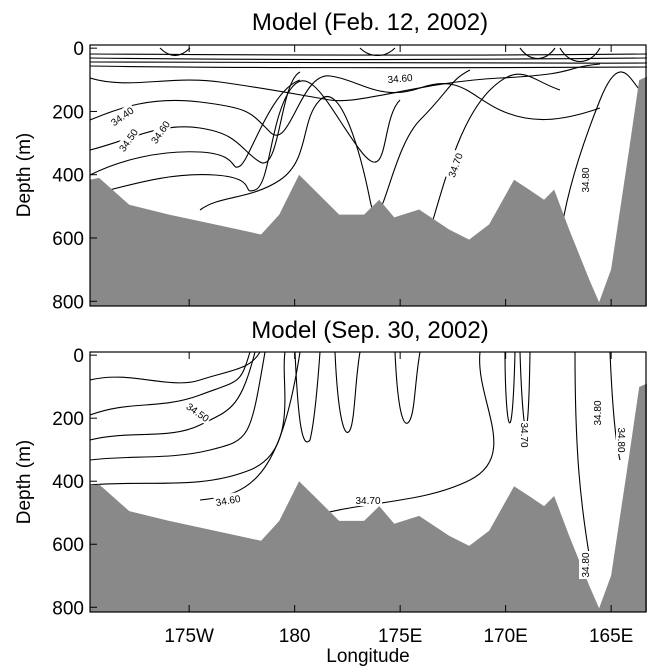 This screenshot has width=647, height=671. Describe the element at coordinates (505, 636) in the screenshot. I see `x-tick-label: 170E` at that location.